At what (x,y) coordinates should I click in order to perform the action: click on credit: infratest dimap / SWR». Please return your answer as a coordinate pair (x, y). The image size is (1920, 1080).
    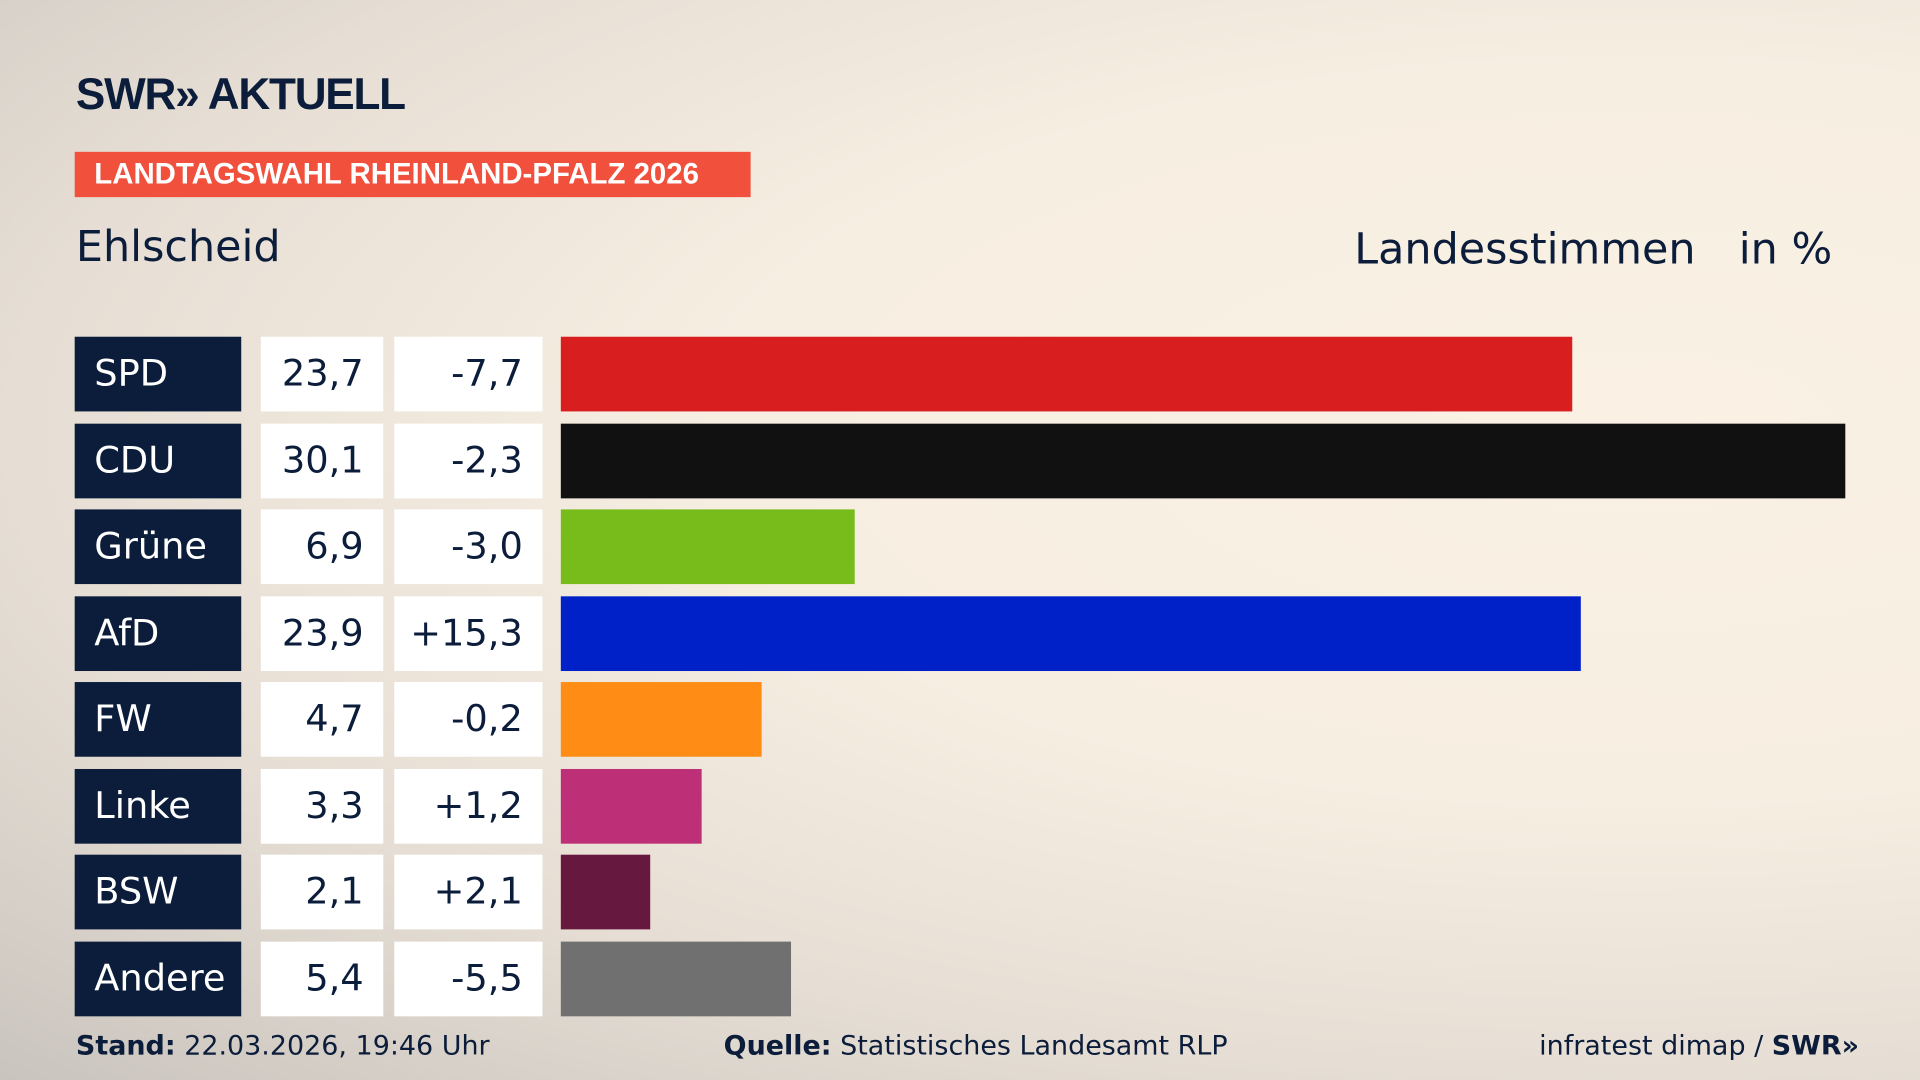
    Looking at the image, I should click on (1699, 1046).